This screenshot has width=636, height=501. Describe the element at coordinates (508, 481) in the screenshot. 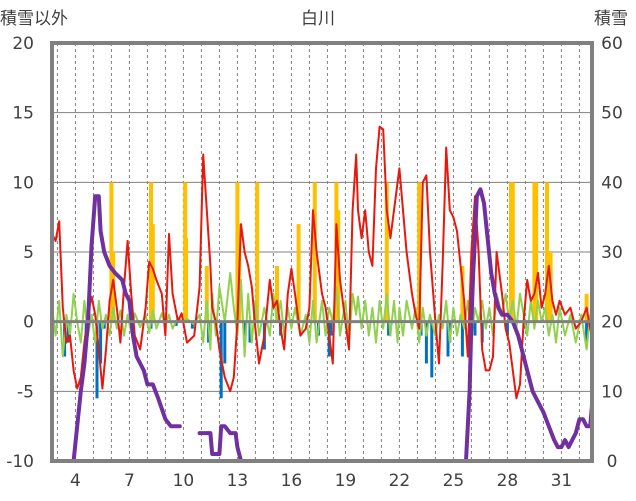

I see `x-tick-label: 28` at that location.